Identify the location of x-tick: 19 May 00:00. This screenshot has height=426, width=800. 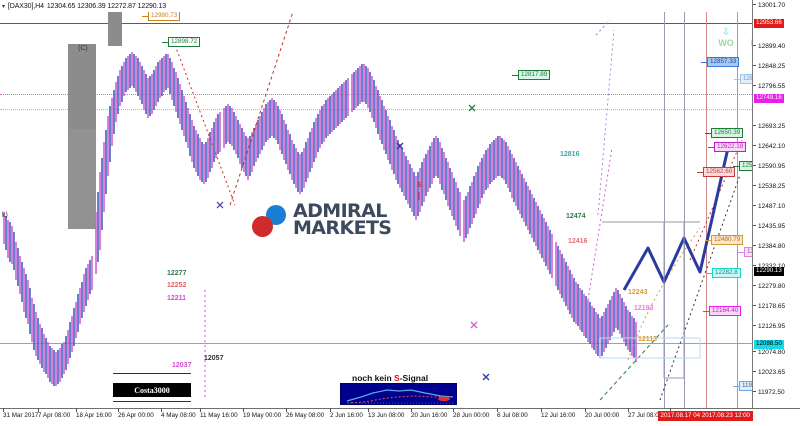
(262, 415).